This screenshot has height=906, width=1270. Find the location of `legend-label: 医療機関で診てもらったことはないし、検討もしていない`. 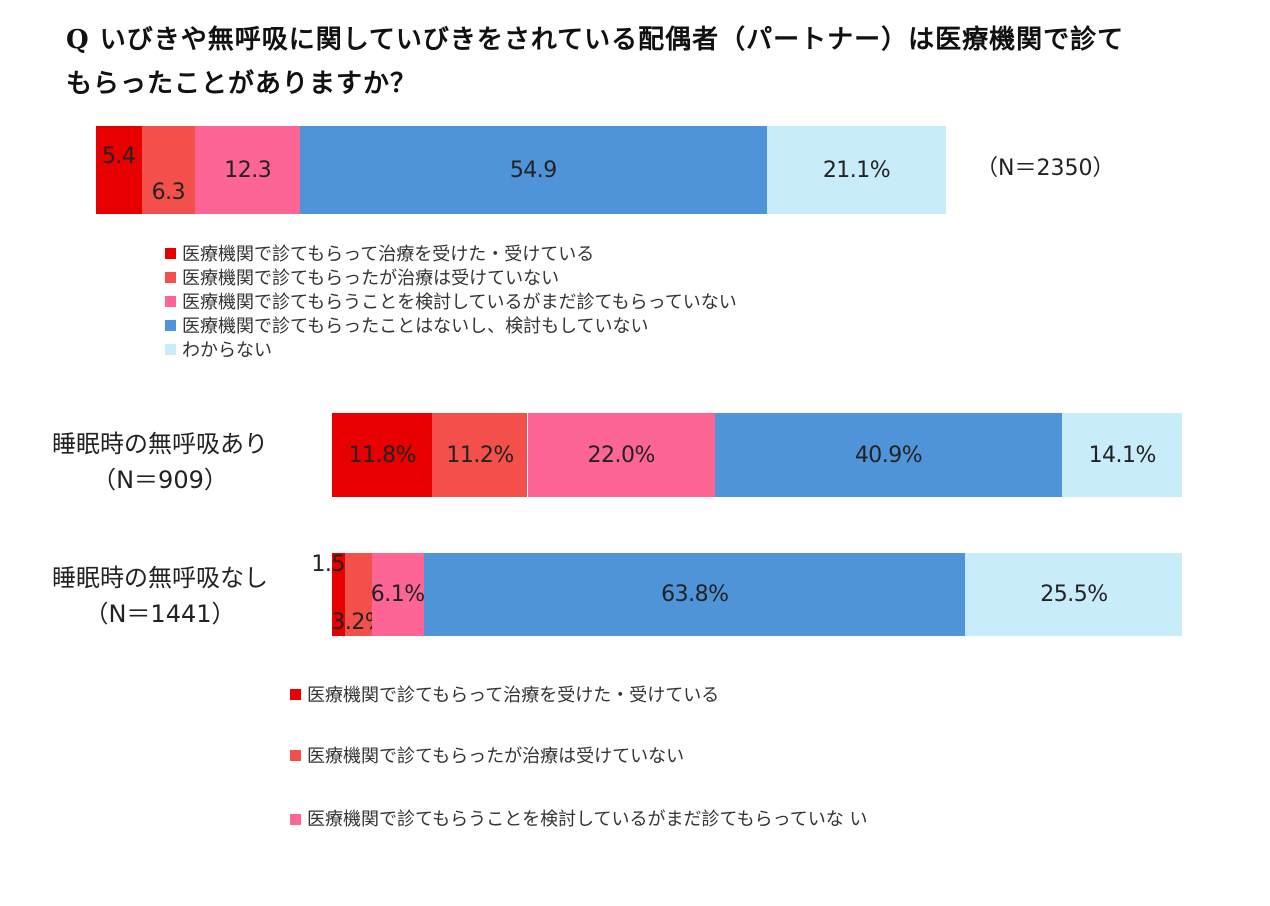

legend-label: 医療機関で診てもらったことはないし、検討もしていない is located at coordinates (415, 326).